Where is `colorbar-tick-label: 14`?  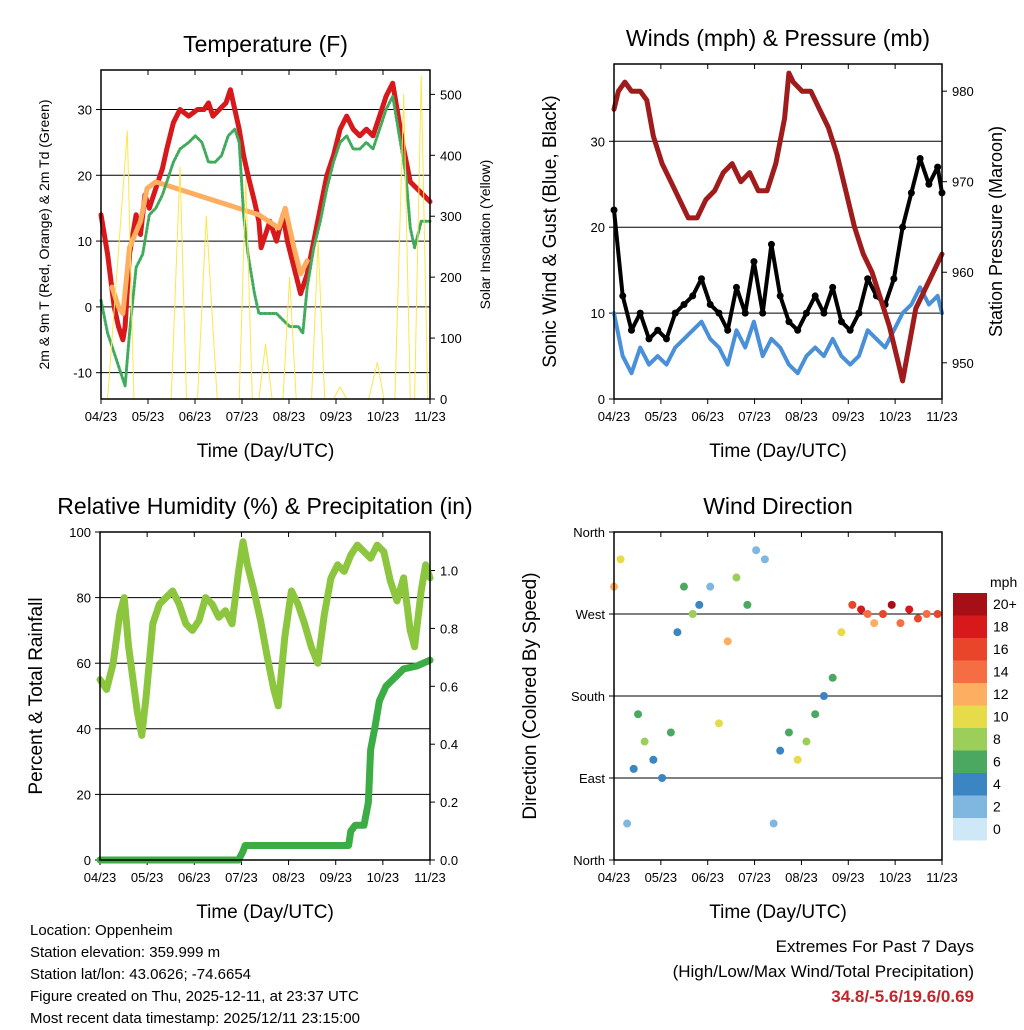 colorbar-tick-label: 14 is located at coordinates (1001, 672).